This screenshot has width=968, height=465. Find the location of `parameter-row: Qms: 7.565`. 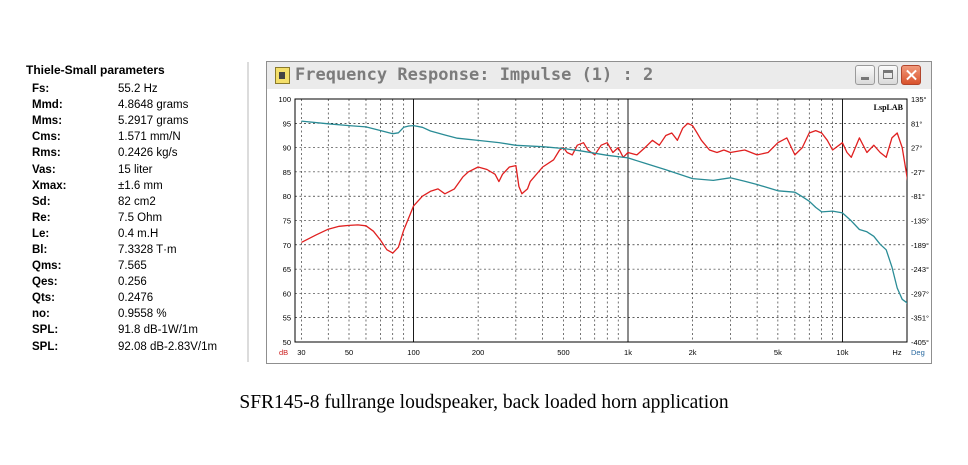

parameter-row: Qms: 7.565 is located at coordinates (121, 266).